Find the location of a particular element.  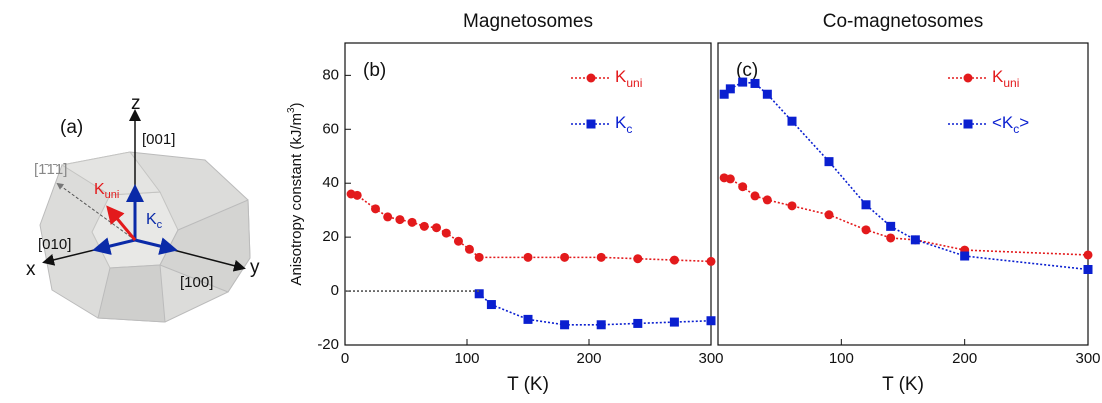

kuni-label: Kuni is located at coordinates (106, 191).